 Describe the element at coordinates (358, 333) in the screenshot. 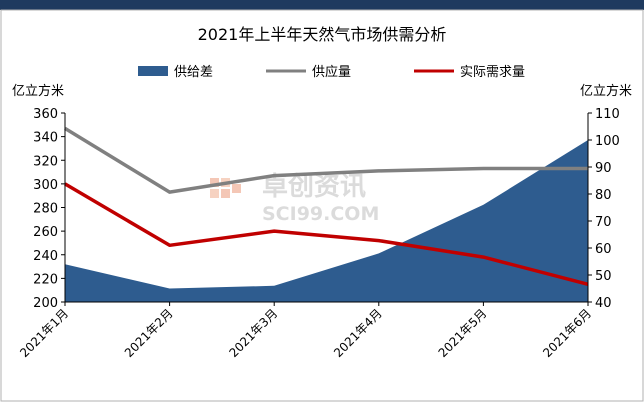

I see `x-tick-label: 2021年4月` at that location.